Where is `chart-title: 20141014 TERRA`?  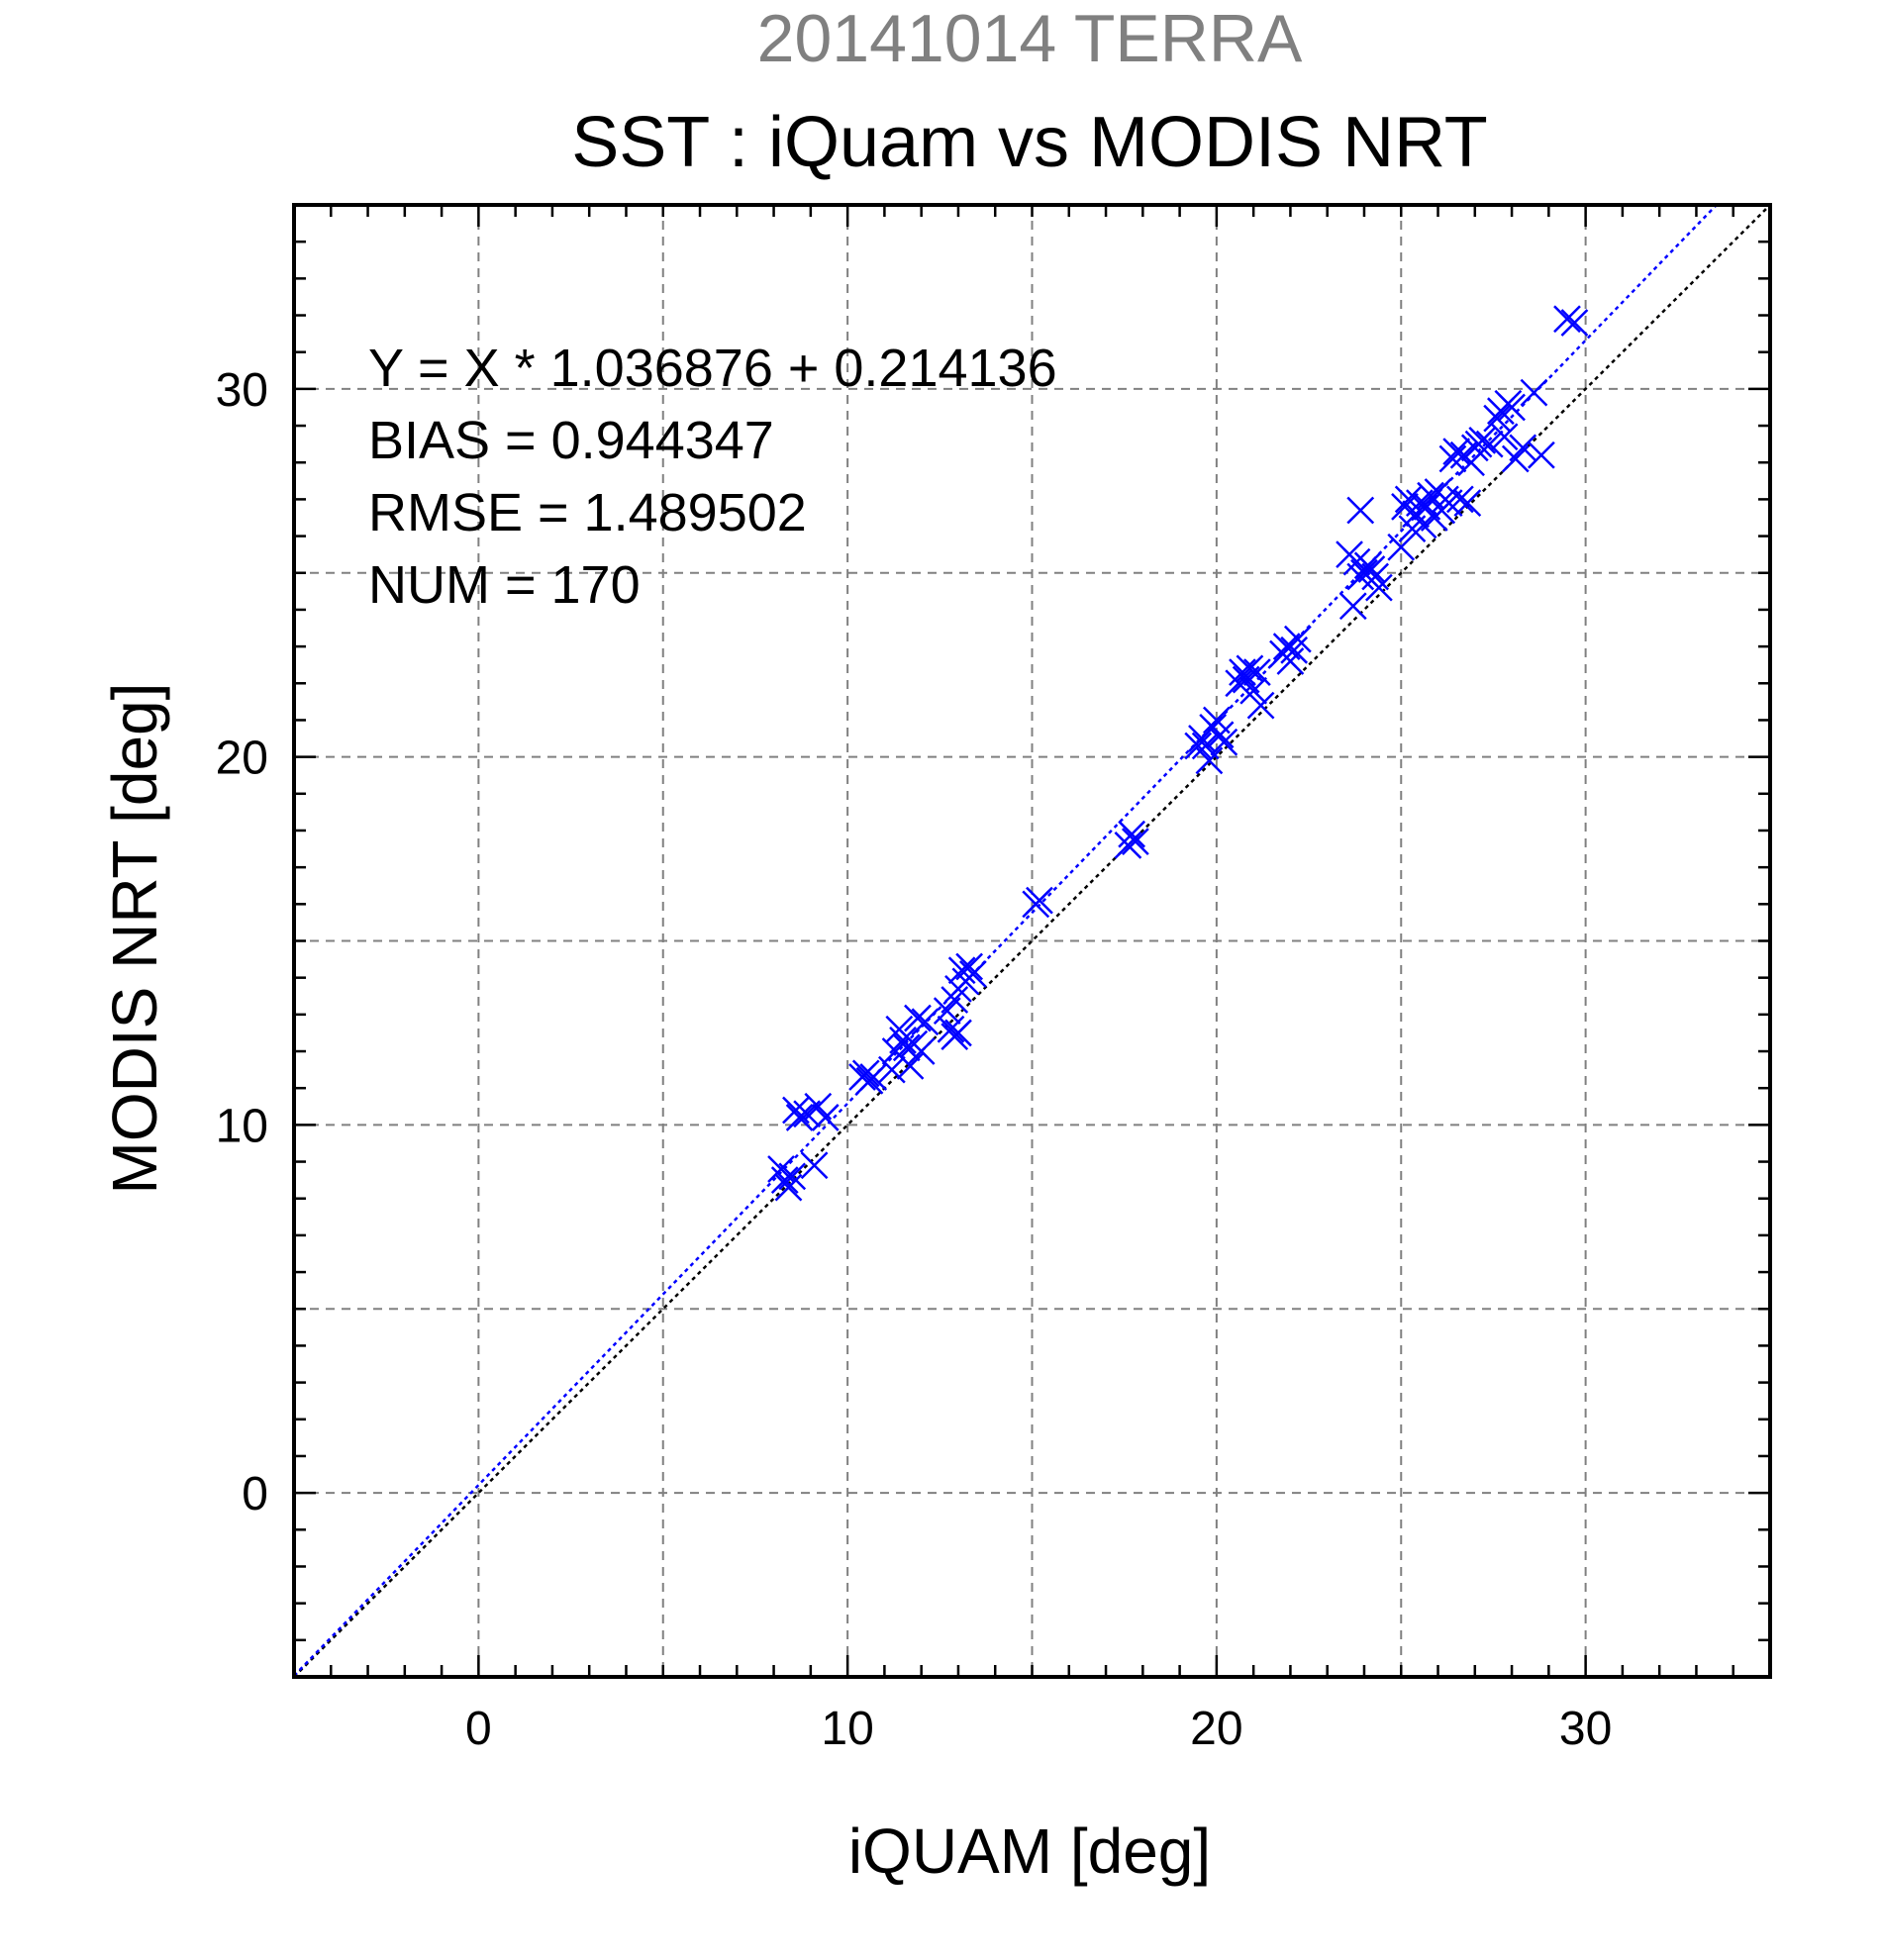 chart-title: 20141014 TERRA is located at coordinates (1030, 38).